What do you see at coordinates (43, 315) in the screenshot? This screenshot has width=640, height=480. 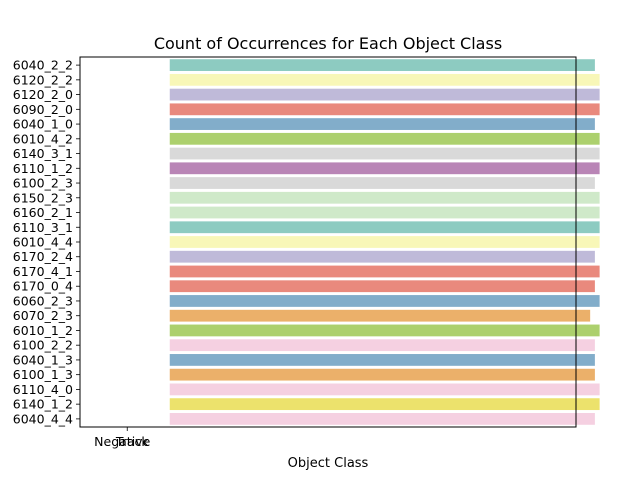 I see `y-tick-label: 6070_2_3` at bounding box center [43, 315].